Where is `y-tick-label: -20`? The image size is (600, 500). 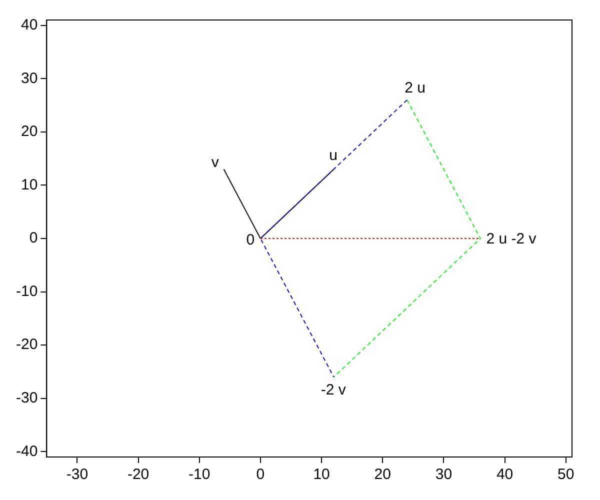 y-tick-label: -20 is located at coordinates (27, 345).